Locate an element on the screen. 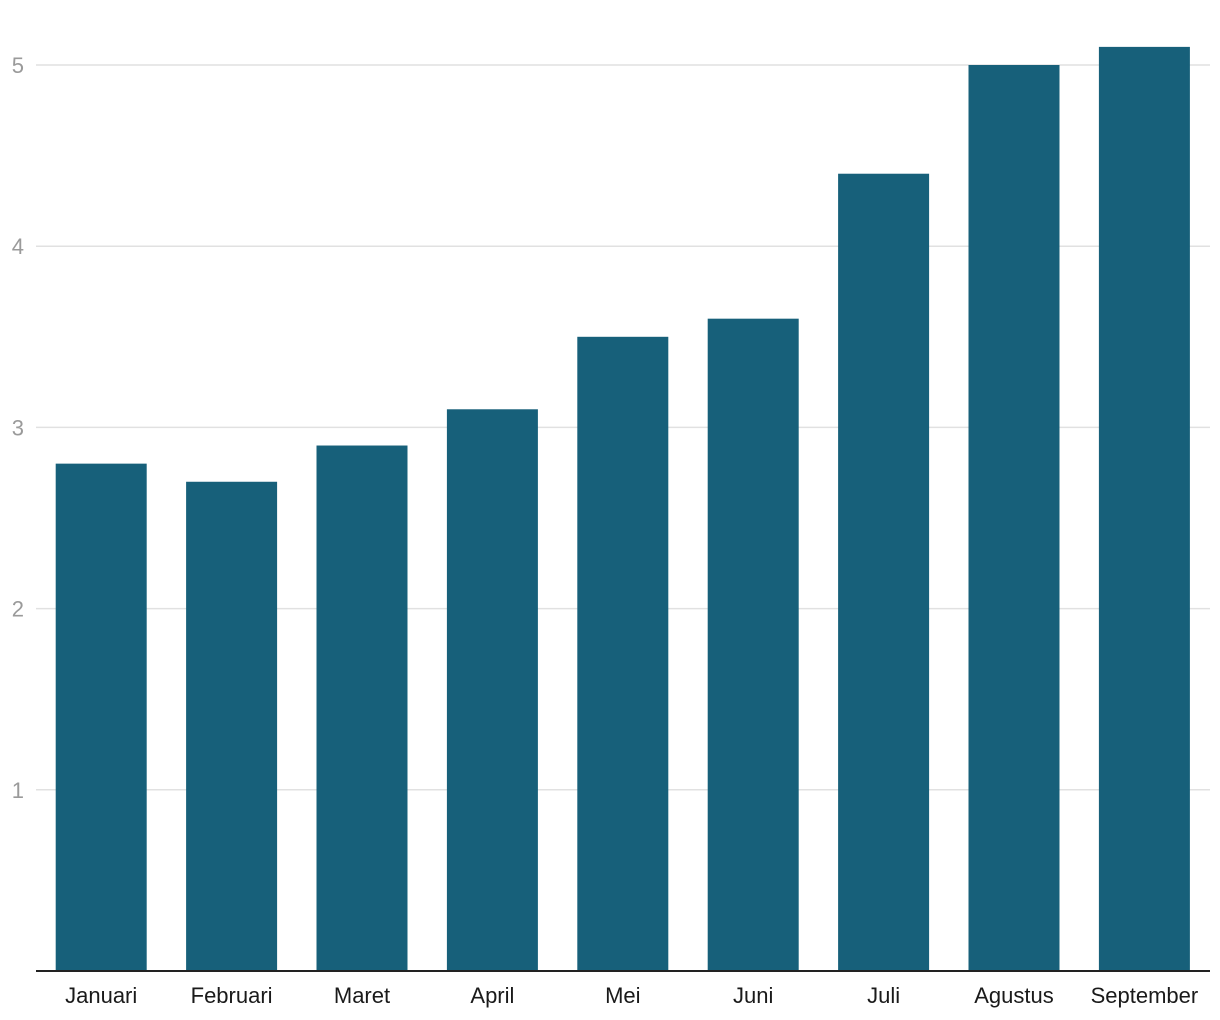  bar-agustus is located at coordinates (1014, 518).